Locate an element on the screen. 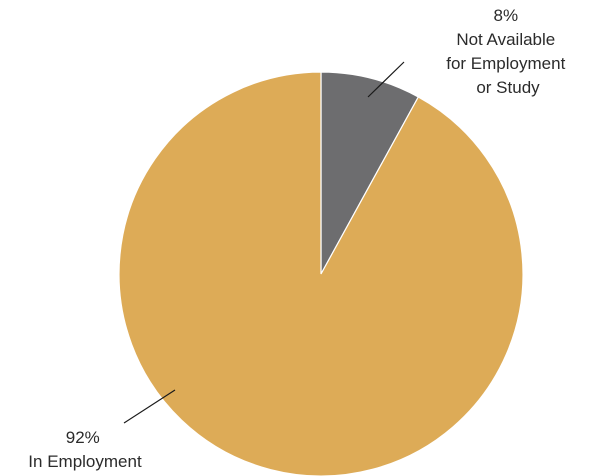 This screenshot has height=476, width=590. pie-slice-not-available is located at coordinates (370, 173).